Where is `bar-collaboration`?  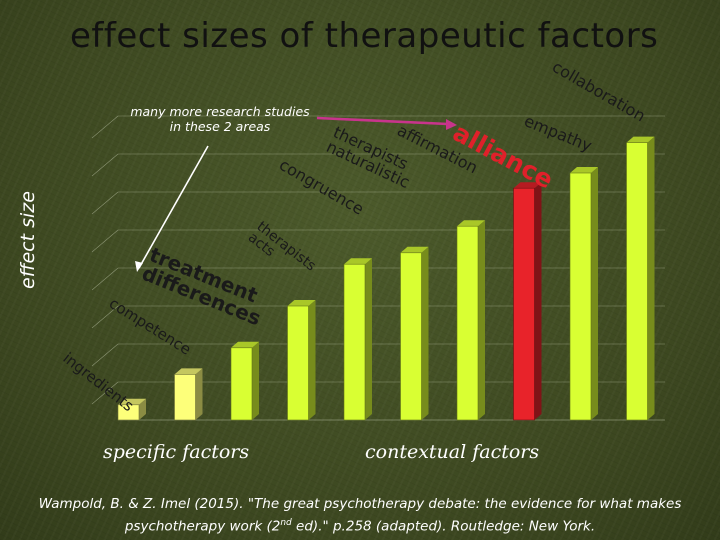
bar-collaboration is located at coordinates (640, 278).